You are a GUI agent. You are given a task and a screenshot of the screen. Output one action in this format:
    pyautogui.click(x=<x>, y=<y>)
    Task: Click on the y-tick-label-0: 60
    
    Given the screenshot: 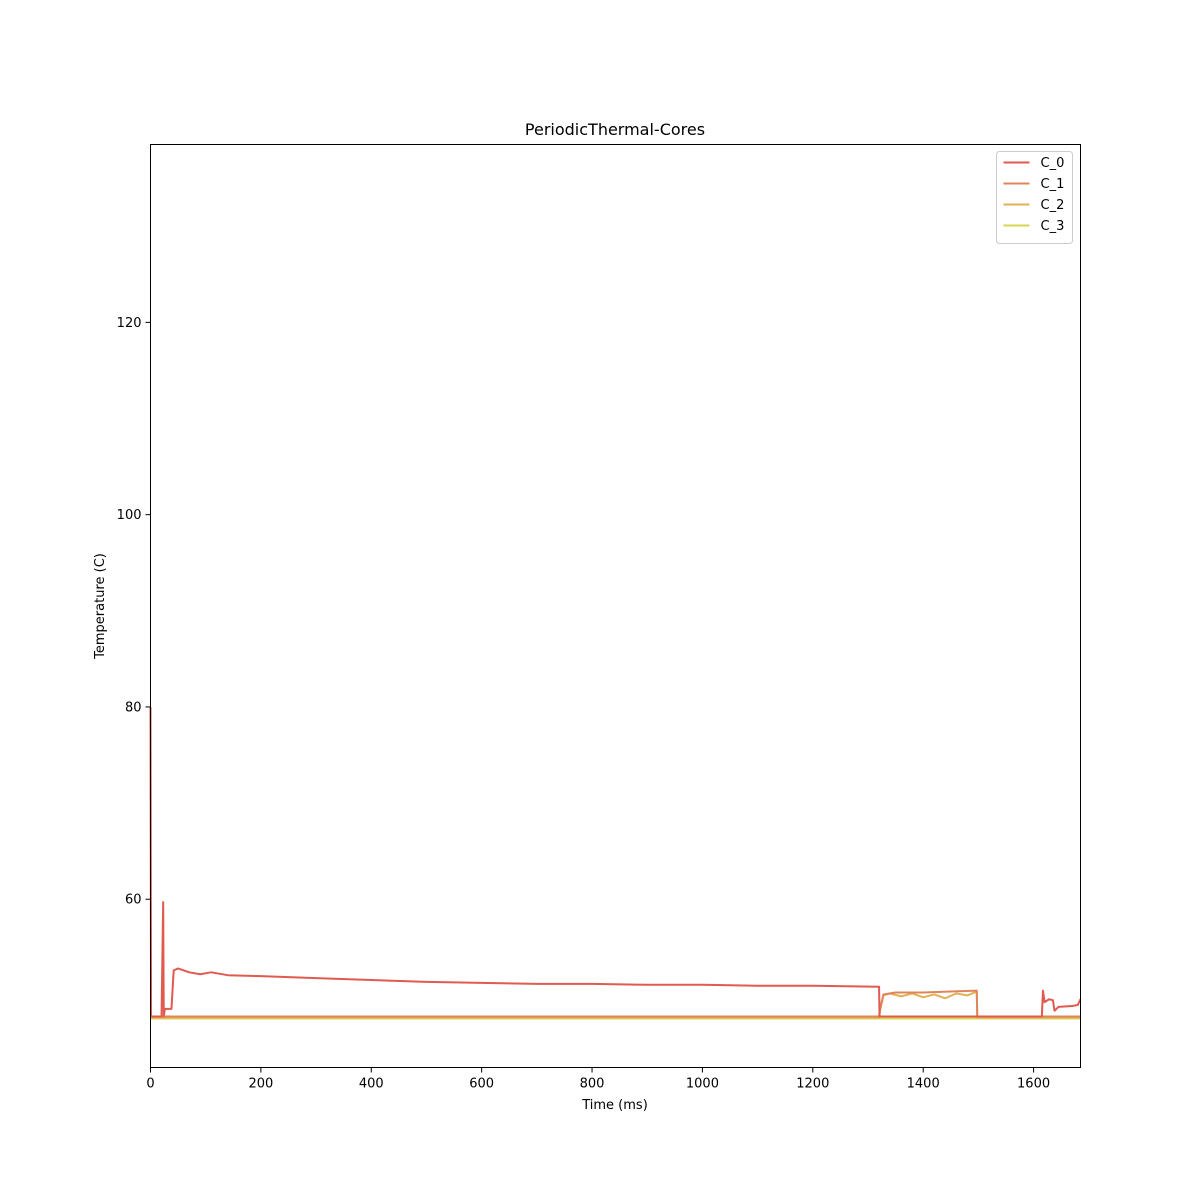 What is the action you would take?
    pyautogui.click(x=133, y=900)
    